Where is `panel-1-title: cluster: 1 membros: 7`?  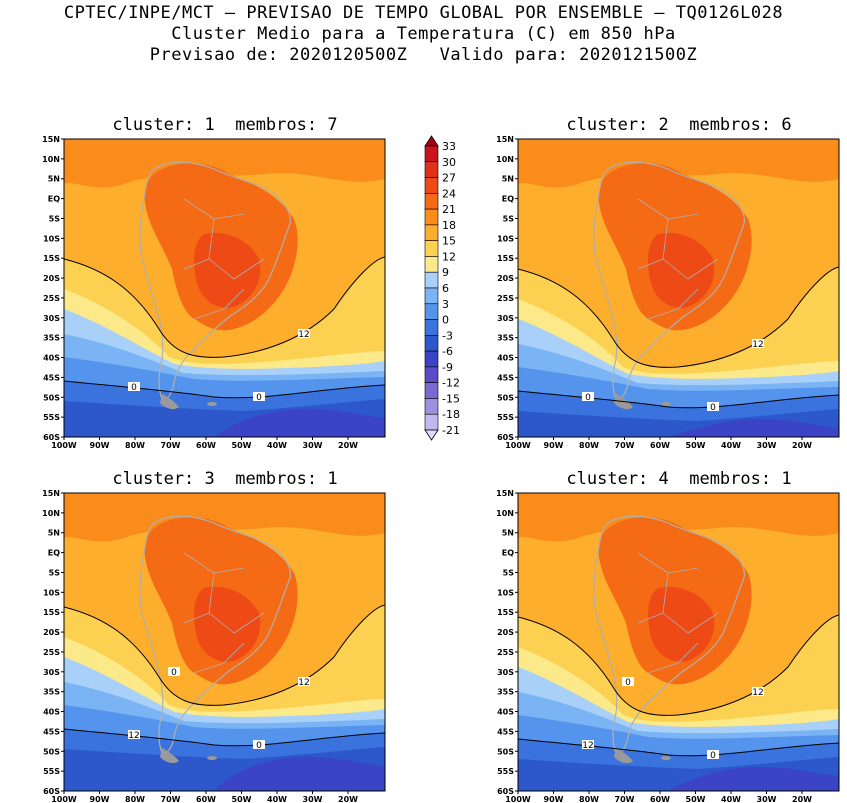 panel-1-title: cluster: 1 membros: 7 is located at coordinates (225, 125).